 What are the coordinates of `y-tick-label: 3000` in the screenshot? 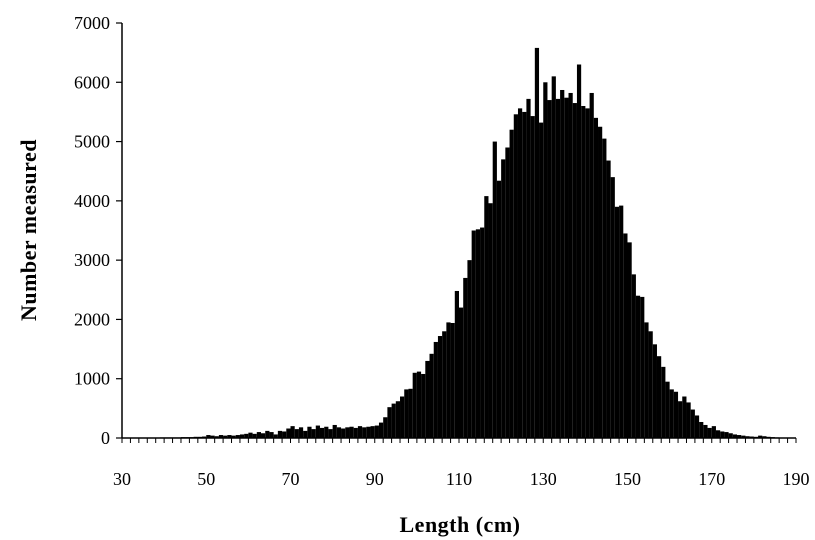 It's located at (92, 260).